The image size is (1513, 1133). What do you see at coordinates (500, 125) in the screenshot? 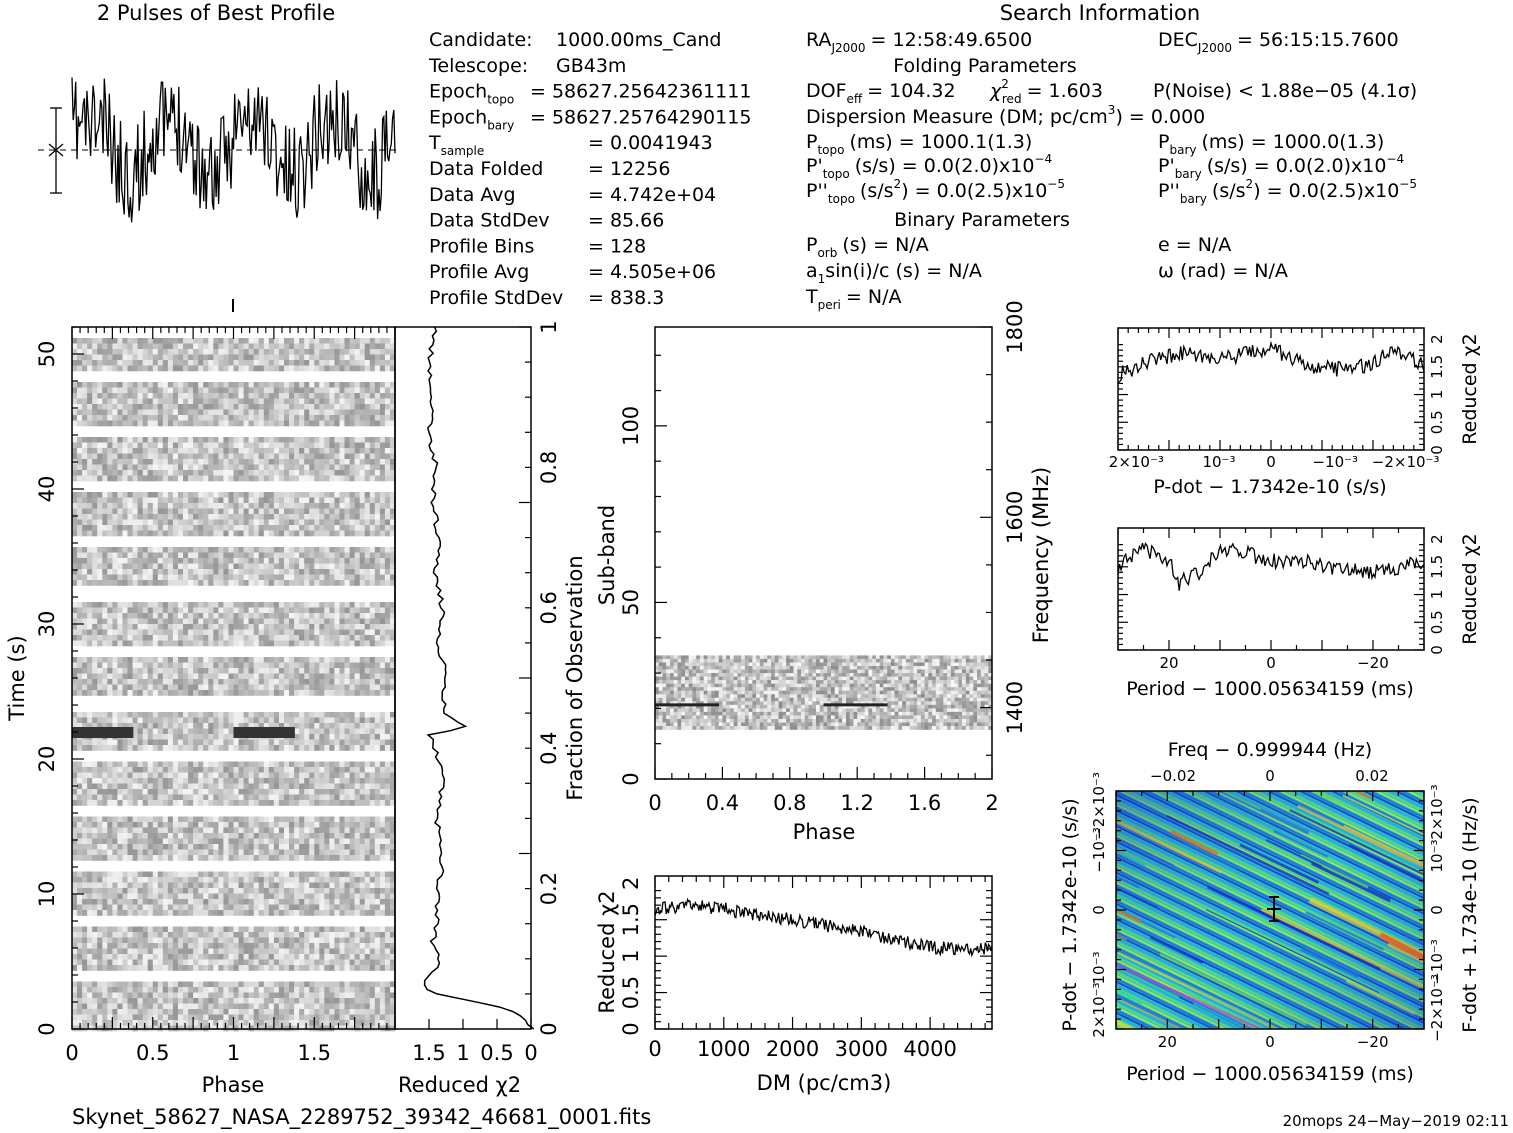
I see `info-label-sub: bary` at bounding box center [500, 125].